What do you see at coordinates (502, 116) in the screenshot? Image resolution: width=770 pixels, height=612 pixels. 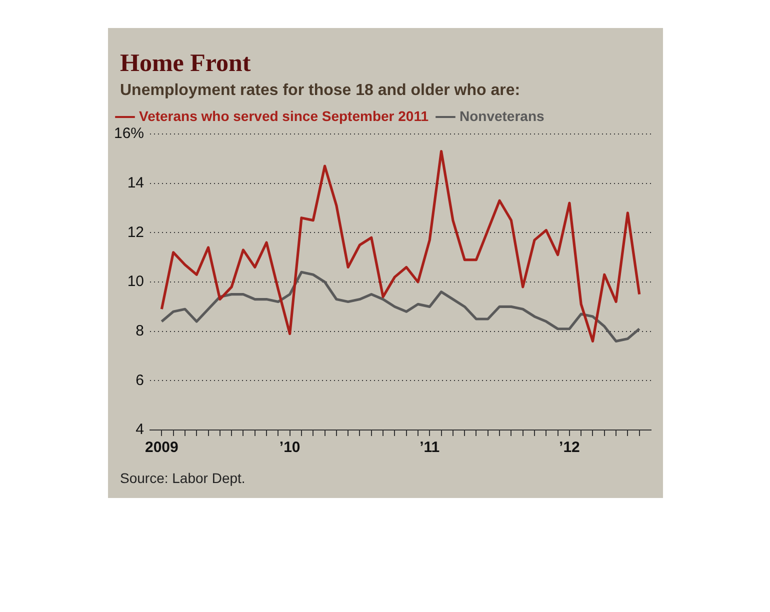 I see `legend-label: Nonveterans` at bounding box center [502, 116].